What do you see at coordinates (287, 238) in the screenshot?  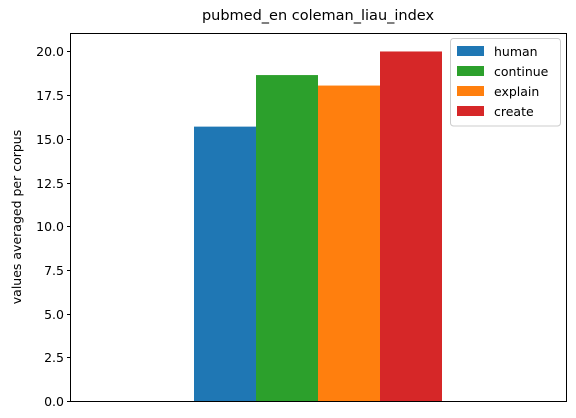 I see `bar-continue` at bounding box center [287, 238].